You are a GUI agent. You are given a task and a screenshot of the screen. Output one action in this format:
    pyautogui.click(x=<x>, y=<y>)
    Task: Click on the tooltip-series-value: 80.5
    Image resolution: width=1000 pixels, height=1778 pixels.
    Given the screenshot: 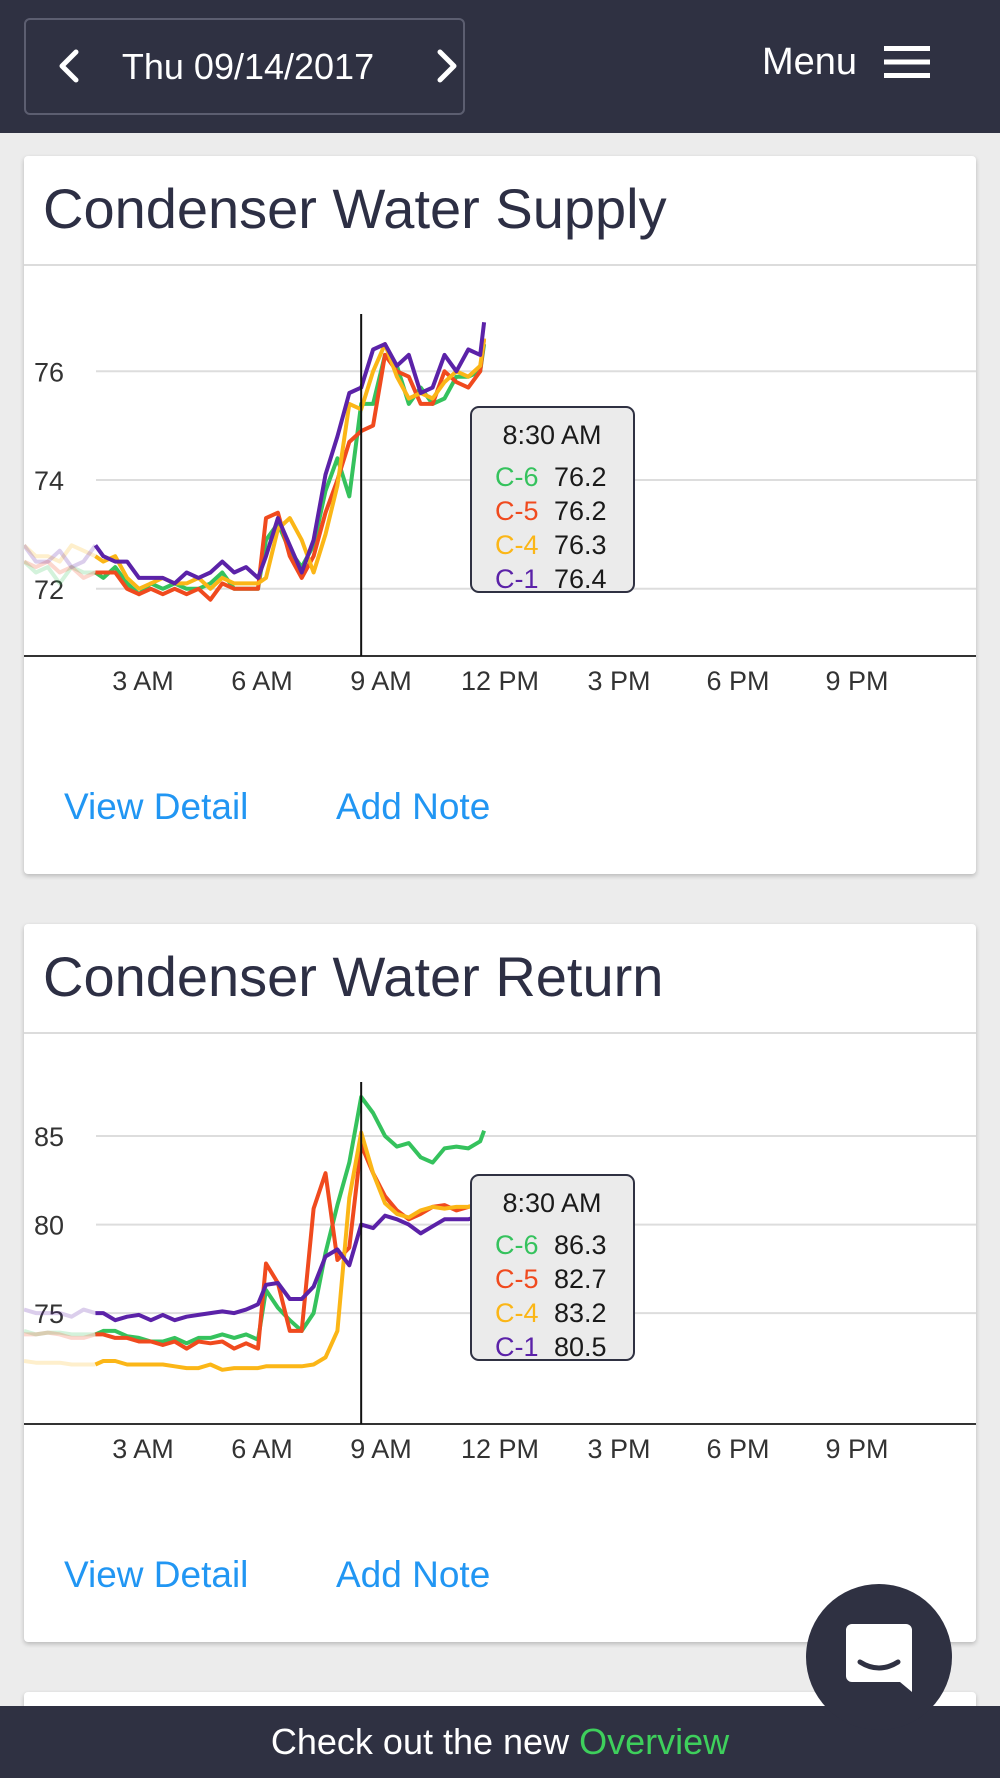 What is the action you would take?
    pyautogui.click(x=580, y=1347)
    